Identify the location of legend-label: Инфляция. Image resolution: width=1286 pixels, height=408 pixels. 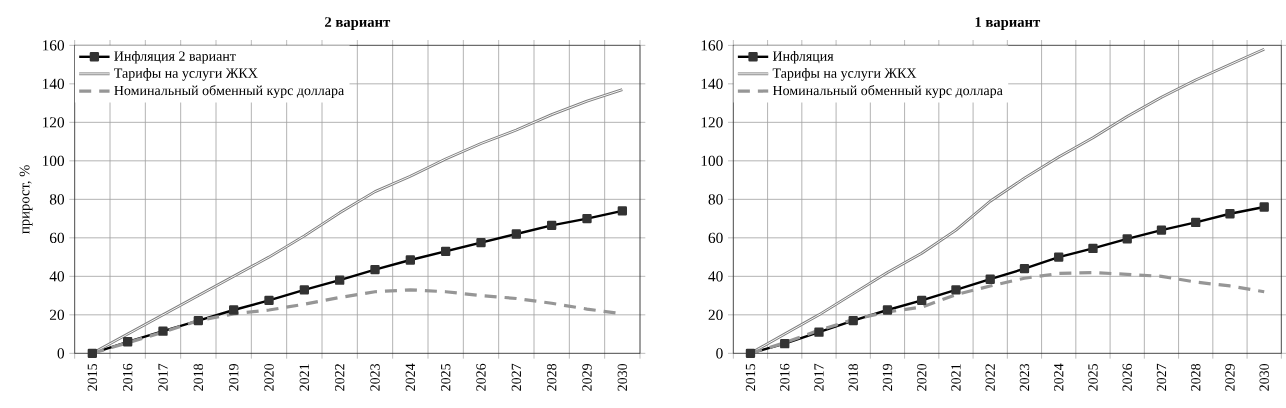
(803, 57).